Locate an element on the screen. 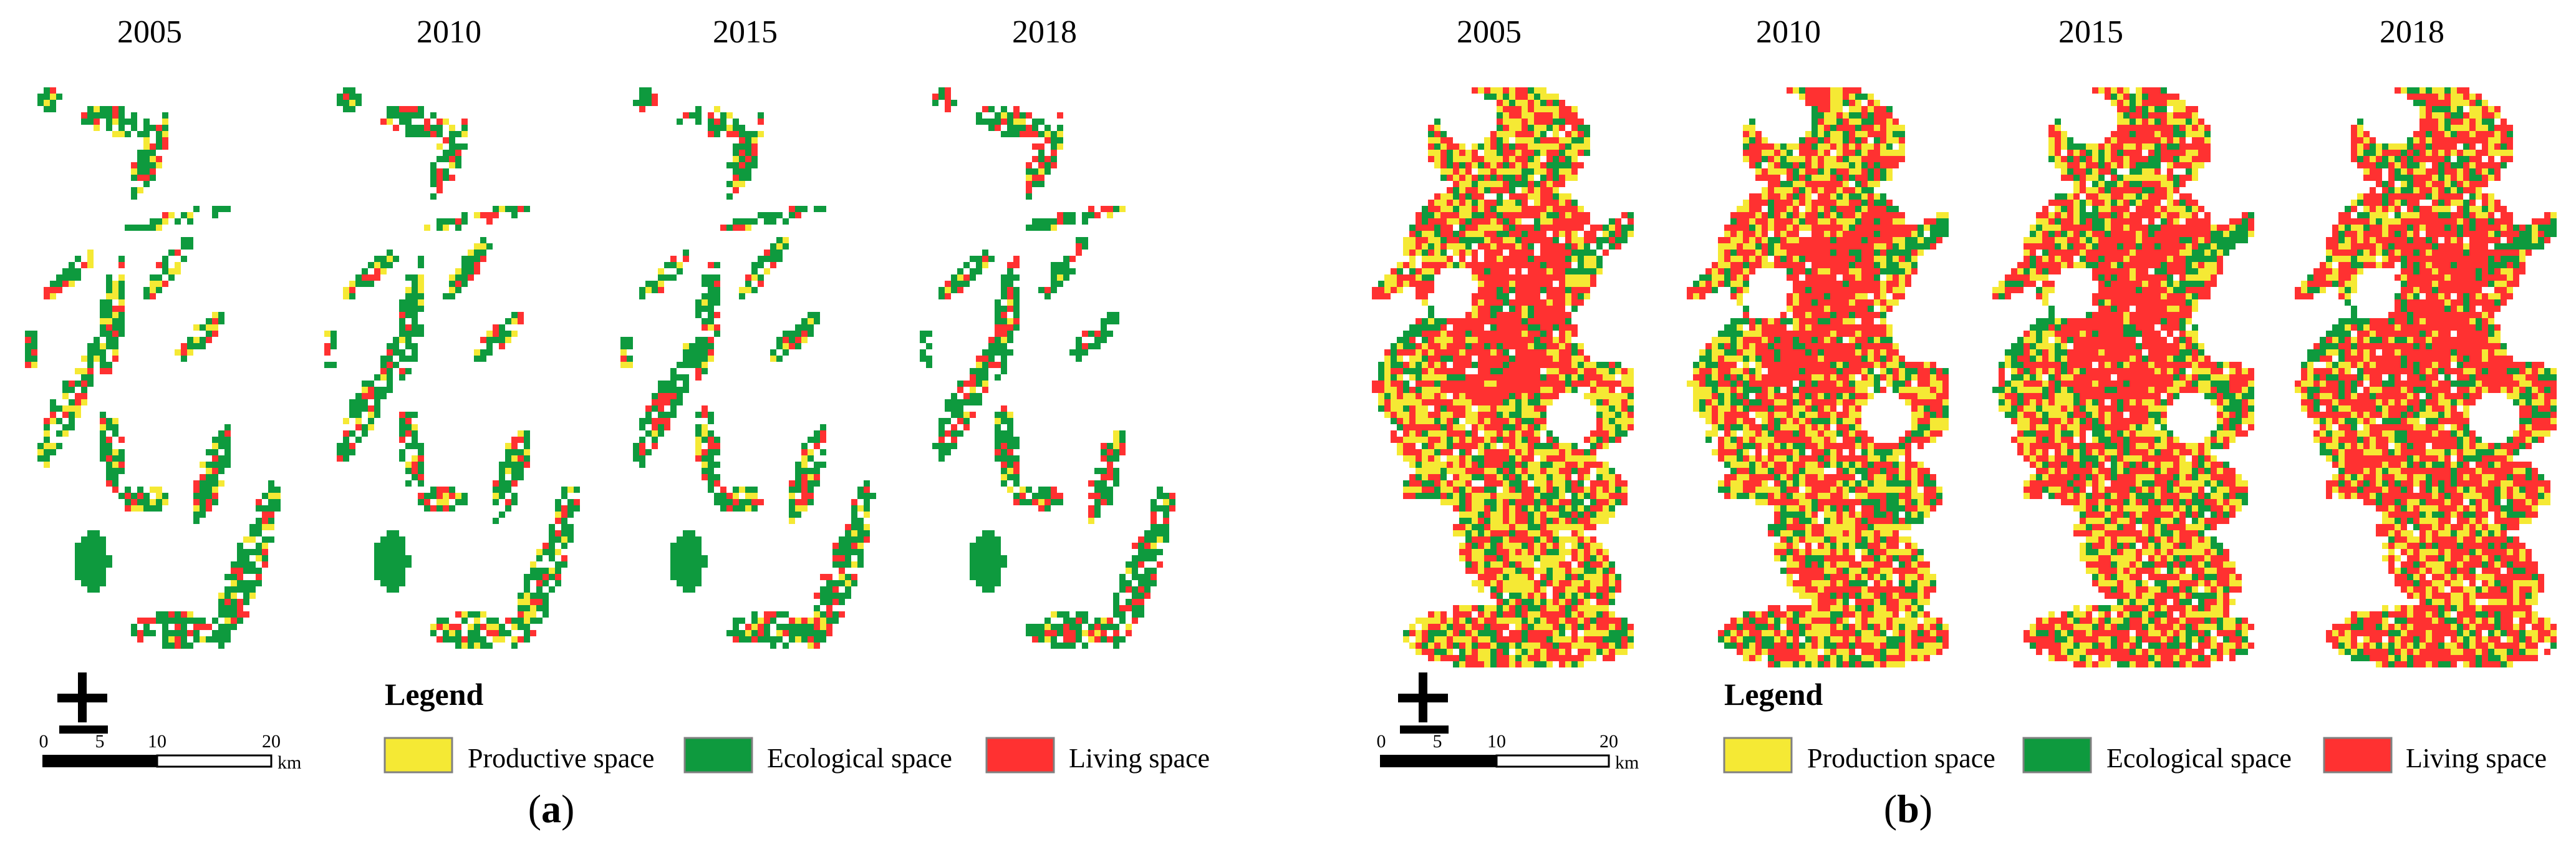 This screenshot has width=2576, height=849. year-label-b-4: 2018 is located at coordinates (2412, 32).